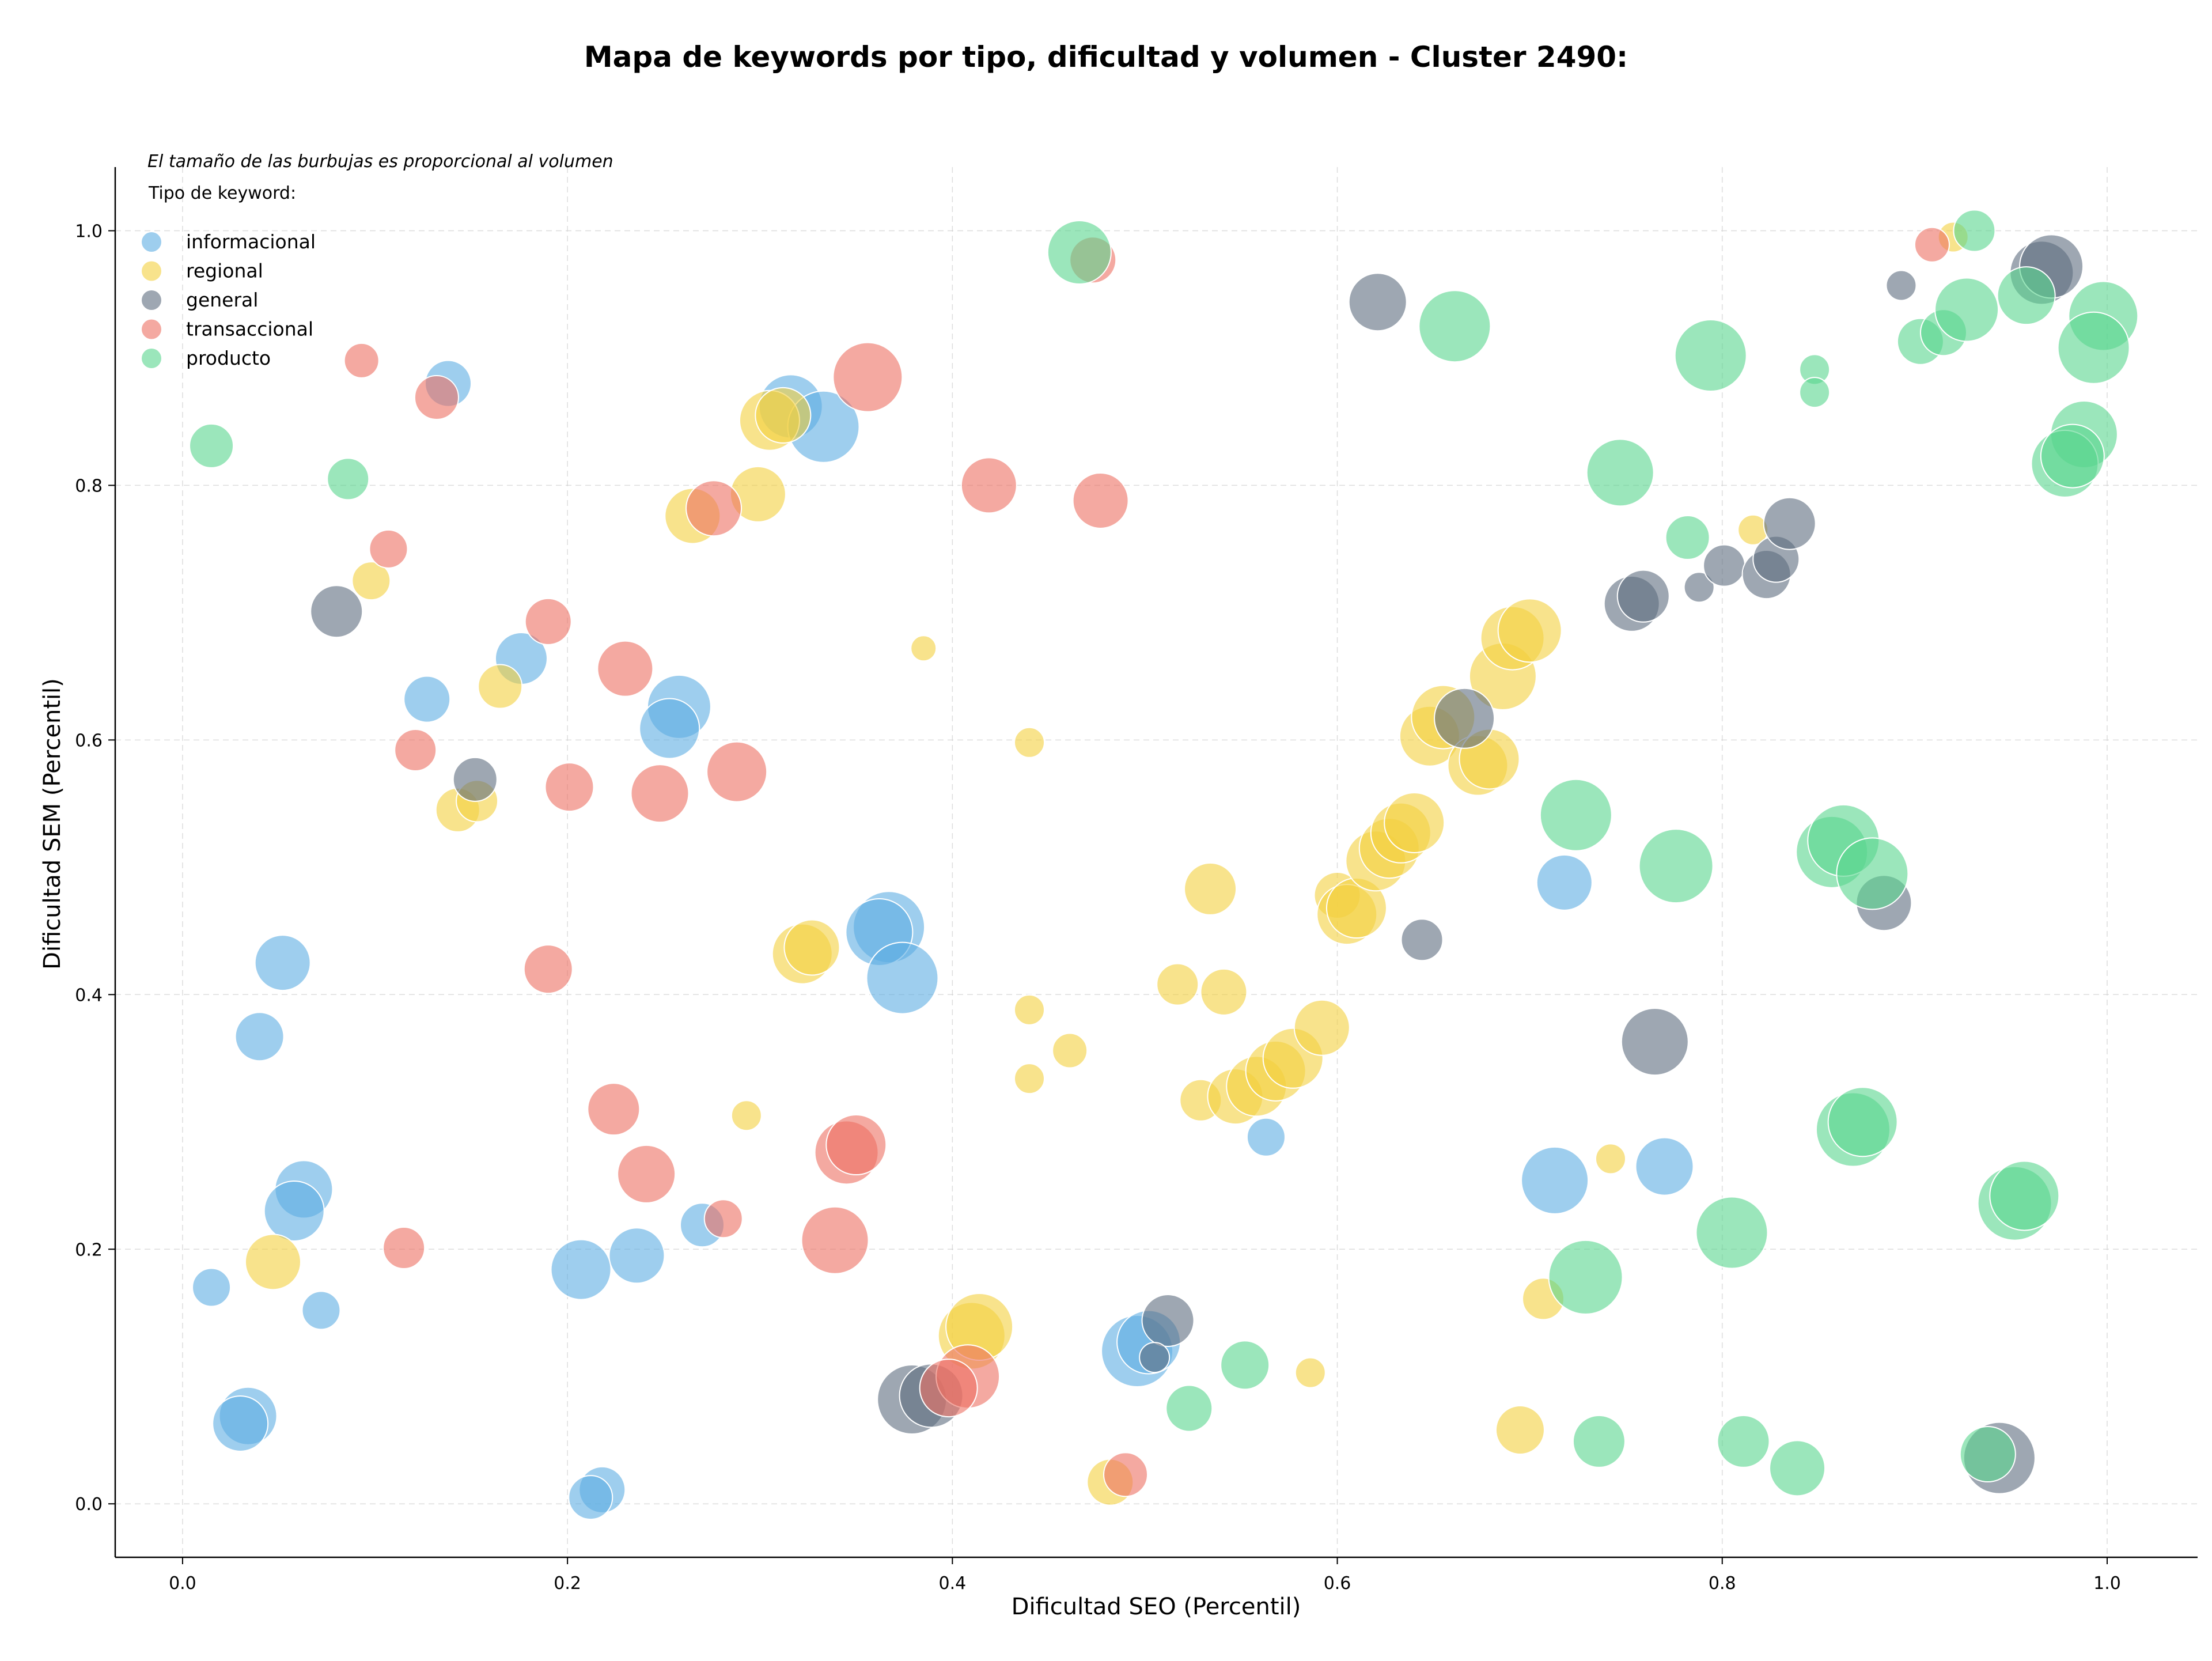 Image resolution: width=2212 pixels, height=1661 pixels. Describe the element at coordinates (89, 995) in the screenshot. I see `y-tick-label: 0.4` at that location.